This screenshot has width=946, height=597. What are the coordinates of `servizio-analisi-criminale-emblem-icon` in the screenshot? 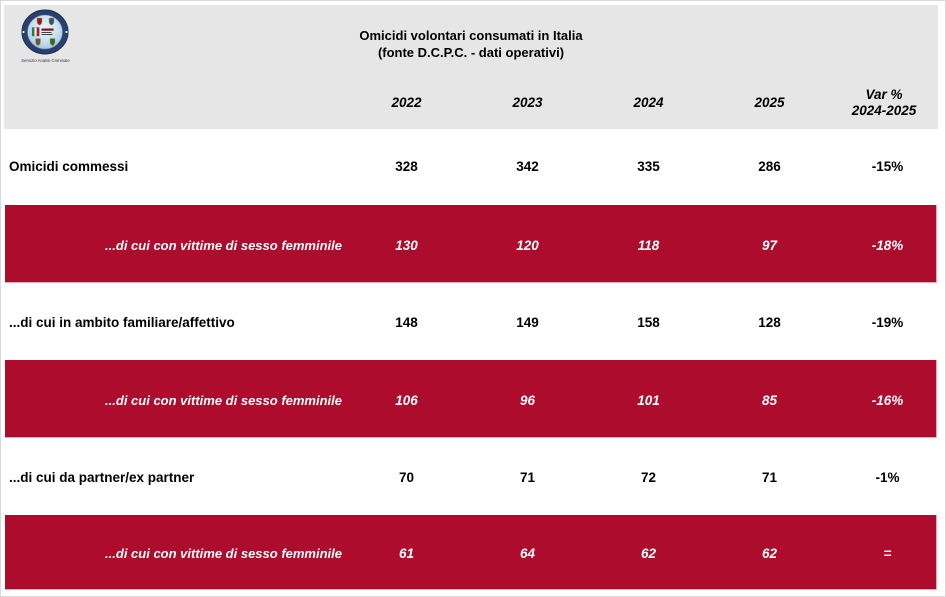 It's located at (45, 34).